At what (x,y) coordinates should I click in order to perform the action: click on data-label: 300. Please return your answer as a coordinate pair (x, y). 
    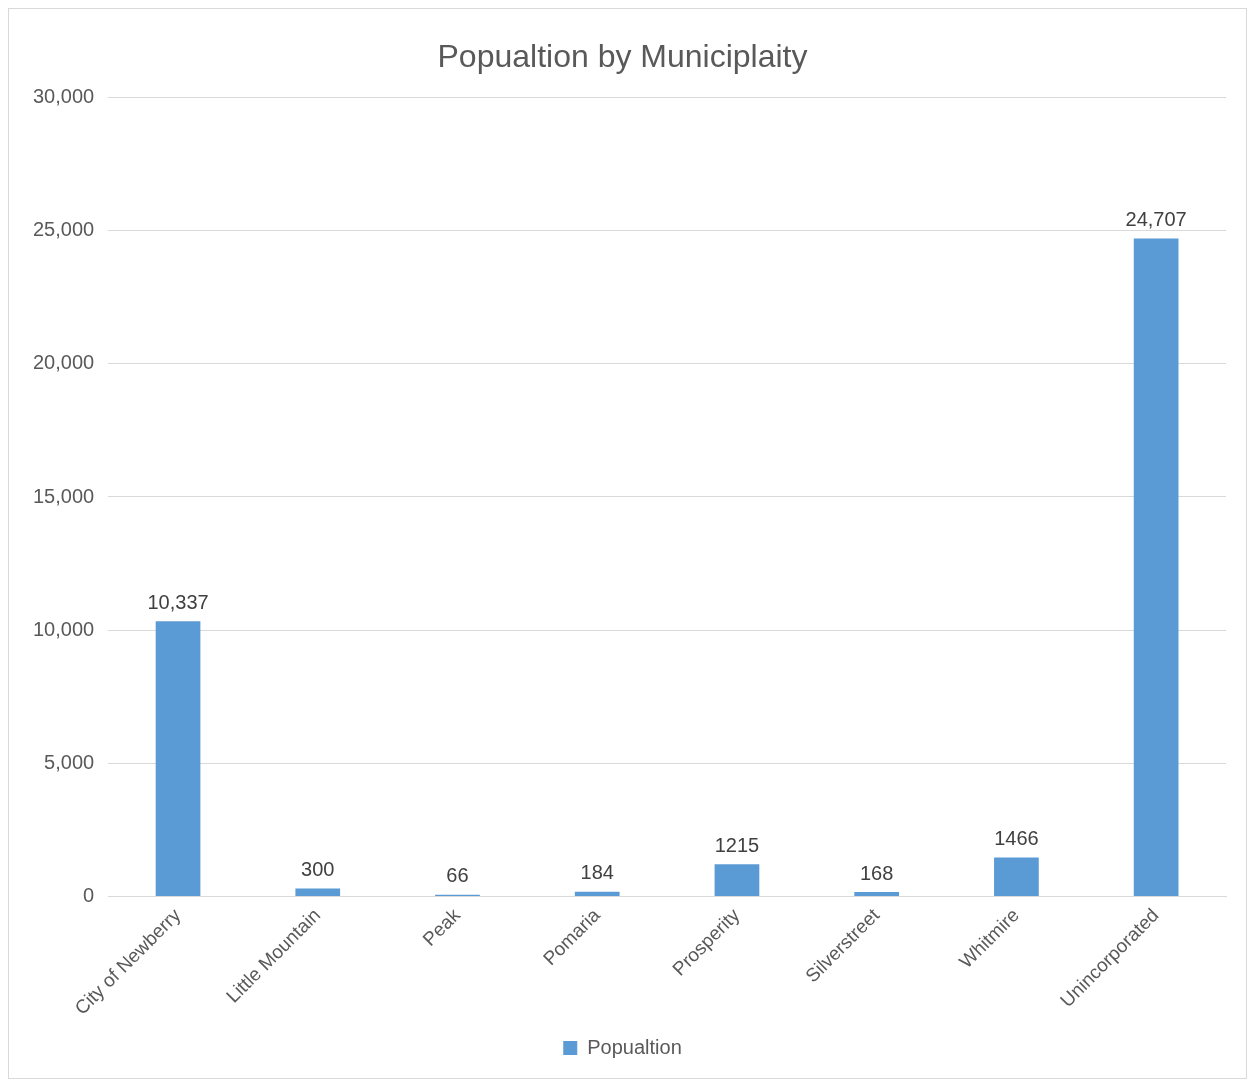
    Looking at the image, I should click on (318, 869).